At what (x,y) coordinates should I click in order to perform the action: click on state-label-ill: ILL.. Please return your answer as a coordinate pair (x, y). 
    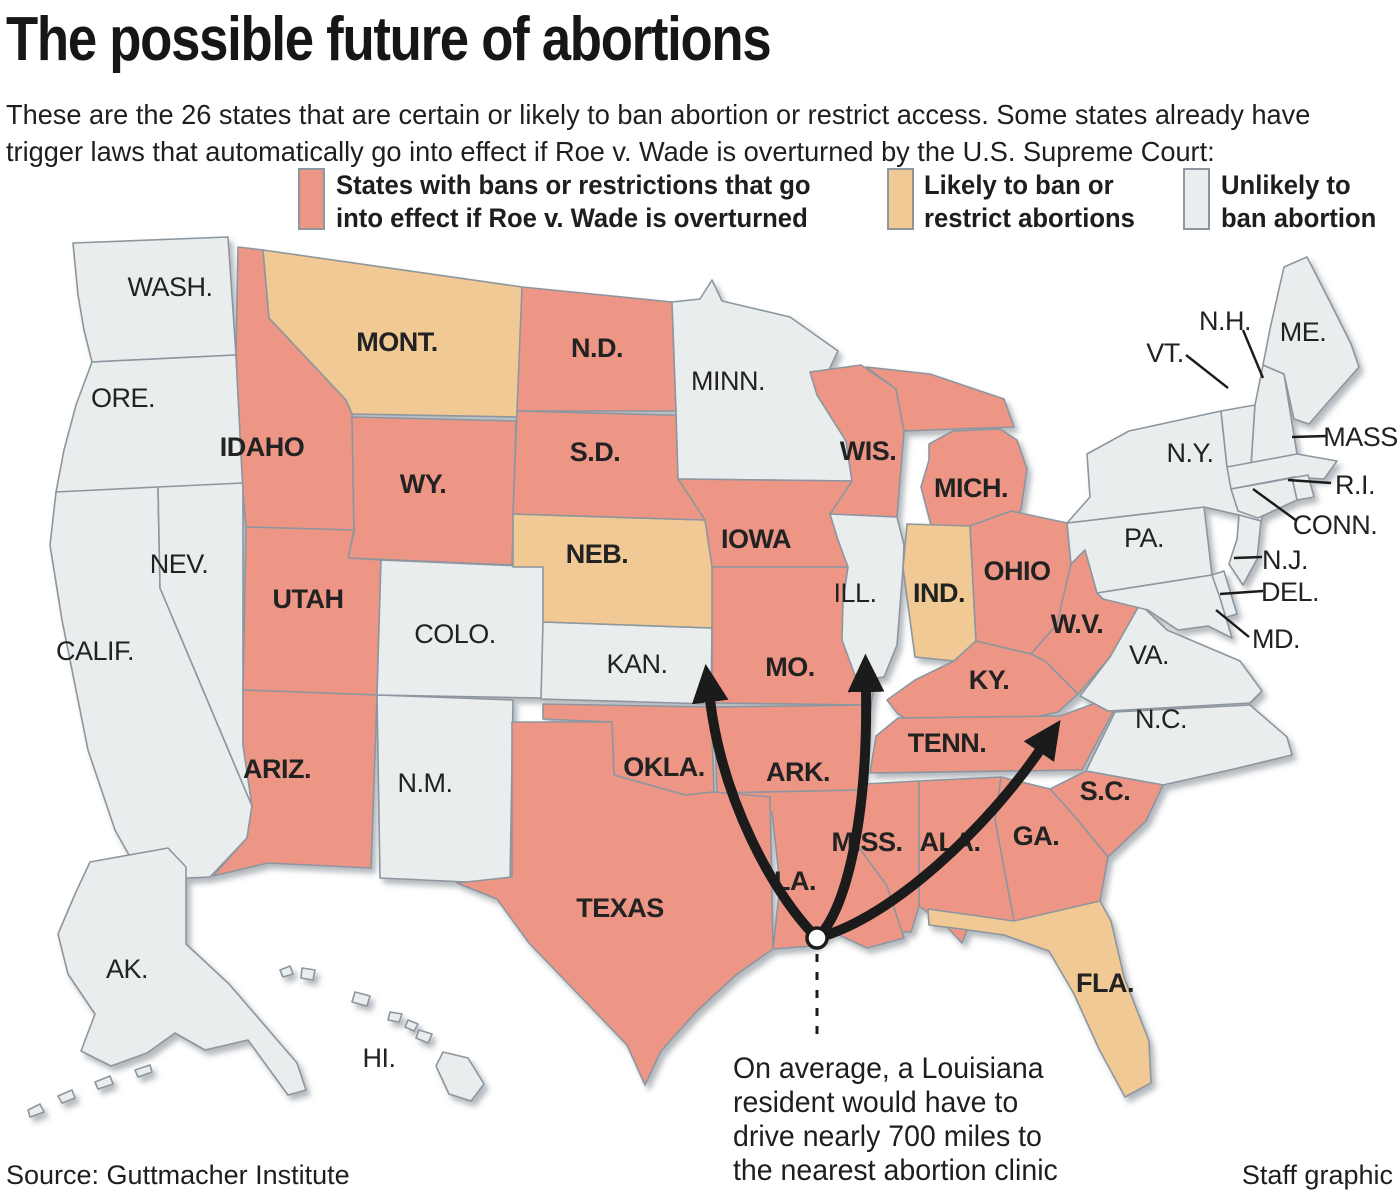
    Looking at the image, I should click on (854, 593).